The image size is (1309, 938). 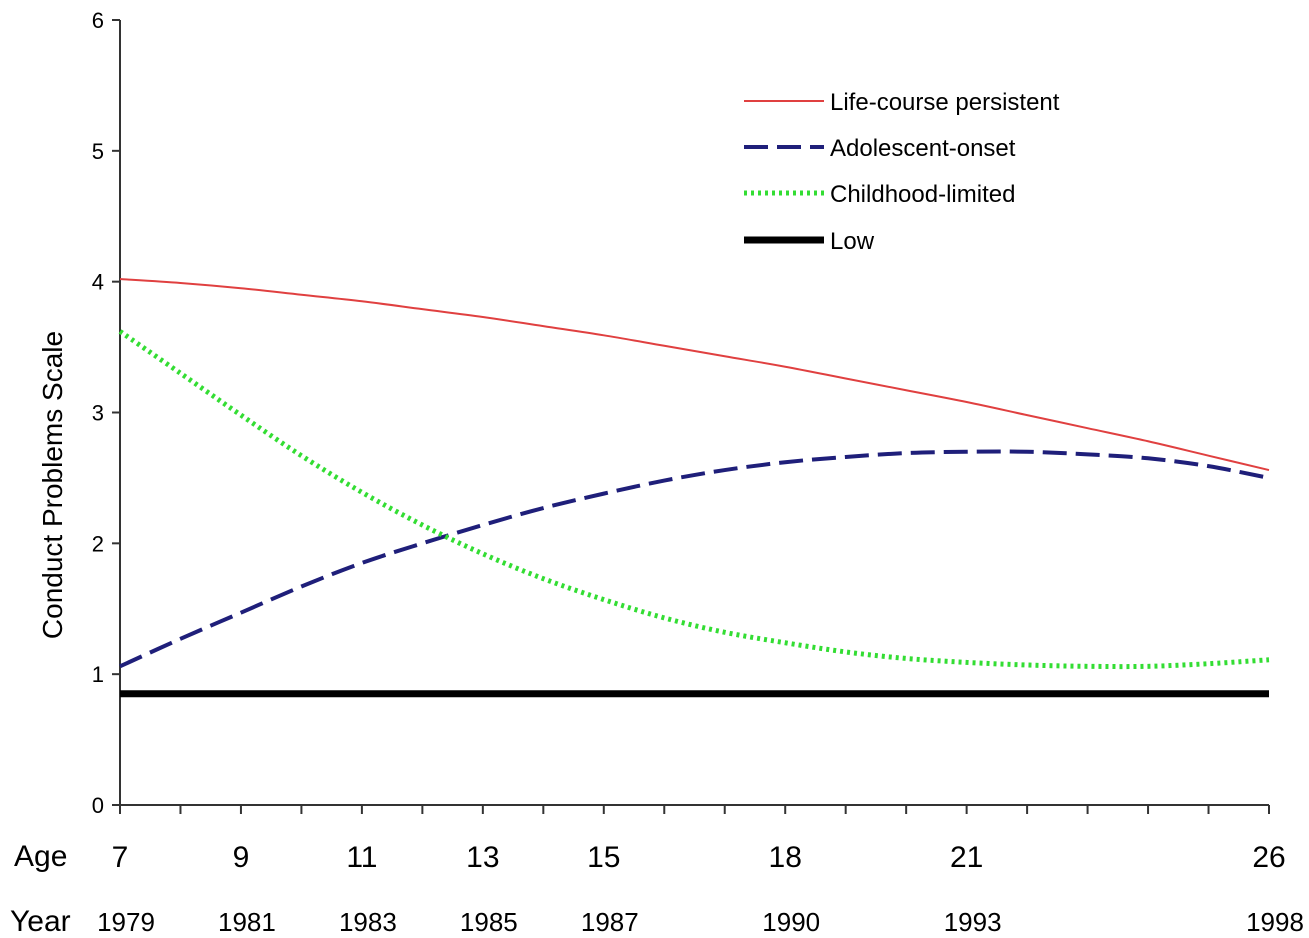 I want to click on age-tick-label: 7, so click(x=120, y=857).